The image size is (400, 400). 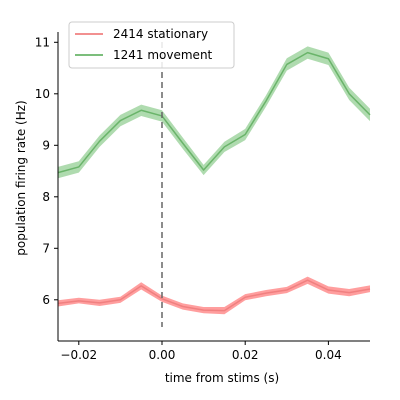 What do you see at coordinates (328, 355) in the screenshot?
I see `x-tick-label: 0.04` at bounding box center [328, 355].